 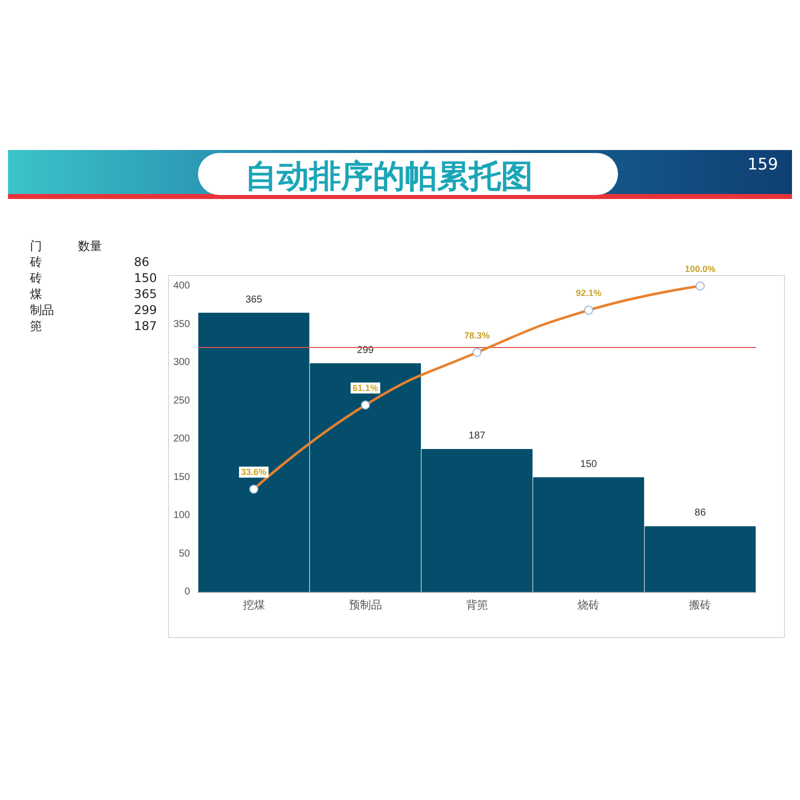 What do you see at coordinates (477, 605) in the screenshot?
I see `x-tick-label: 背篼` at bounding box center [477, 605].